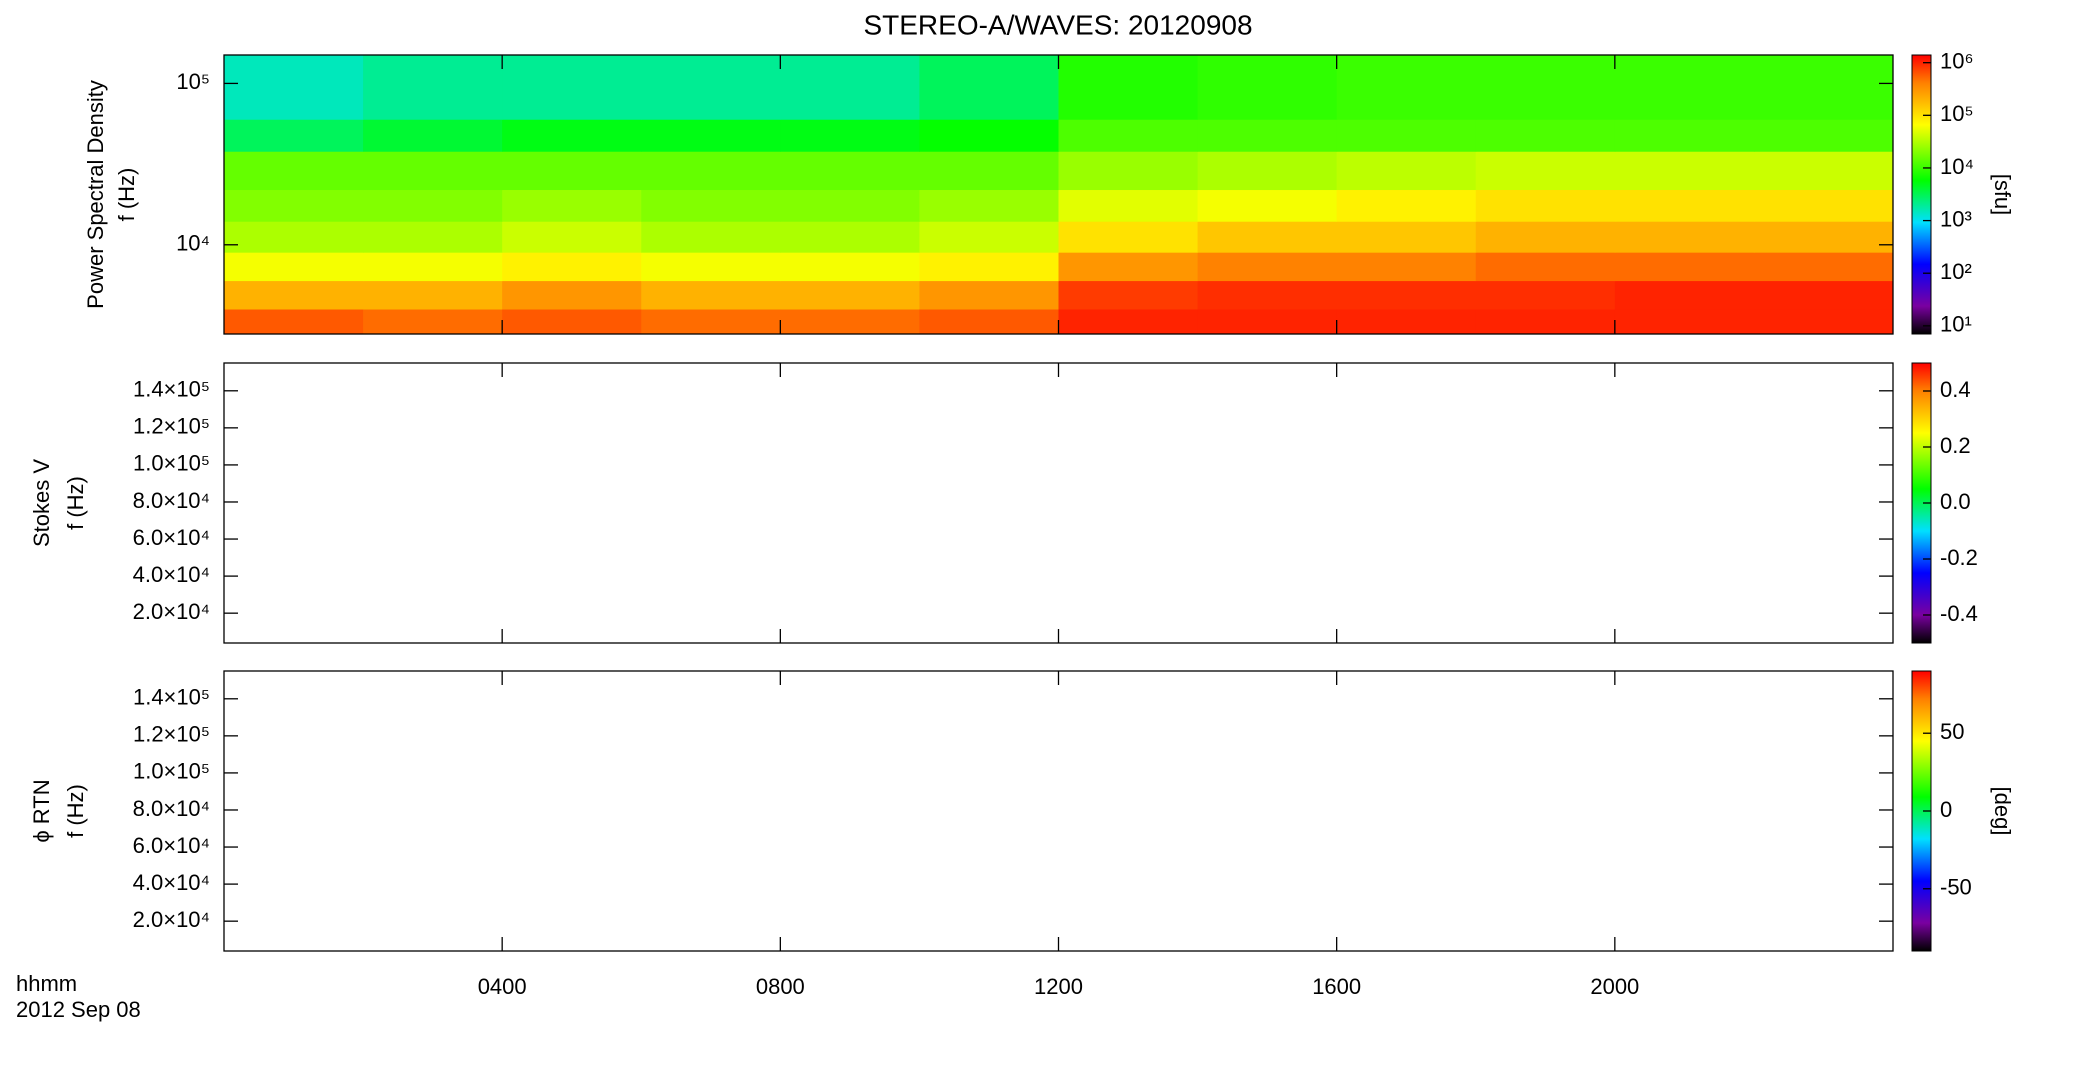  Describe the element at coordinates (171, 882) in the screenshot. I see `y-tick-label: 4.0×10⁴` at that location.